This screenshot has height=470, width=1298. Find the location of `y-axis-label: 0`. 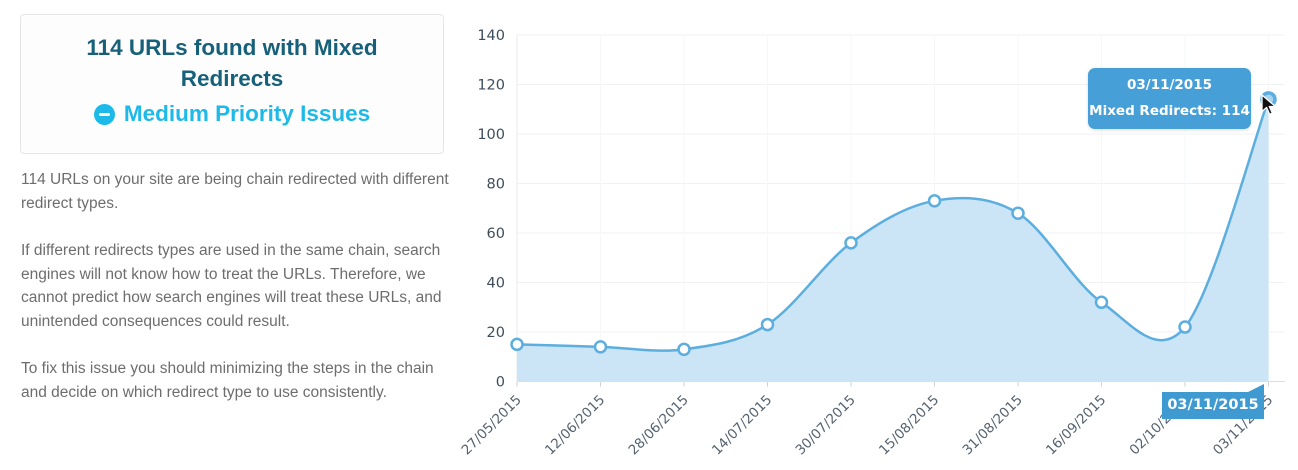

y-axis-label: 0 is located at coordinates (500, 383).